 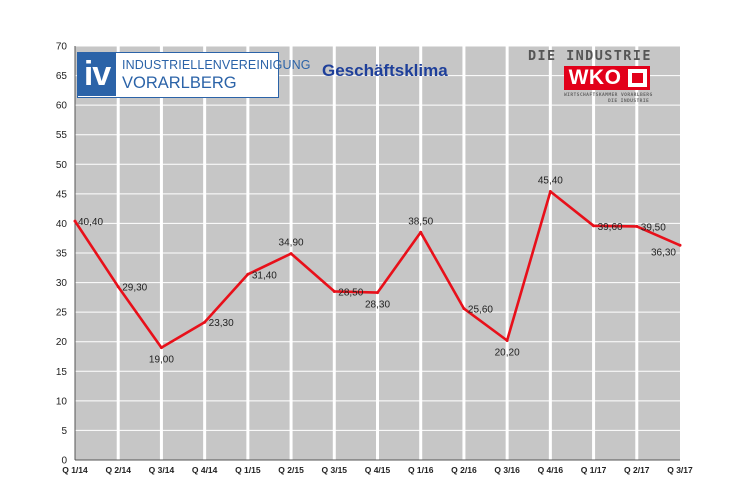 I want to click on data-label: 31,40, so click(x=264, y=275).